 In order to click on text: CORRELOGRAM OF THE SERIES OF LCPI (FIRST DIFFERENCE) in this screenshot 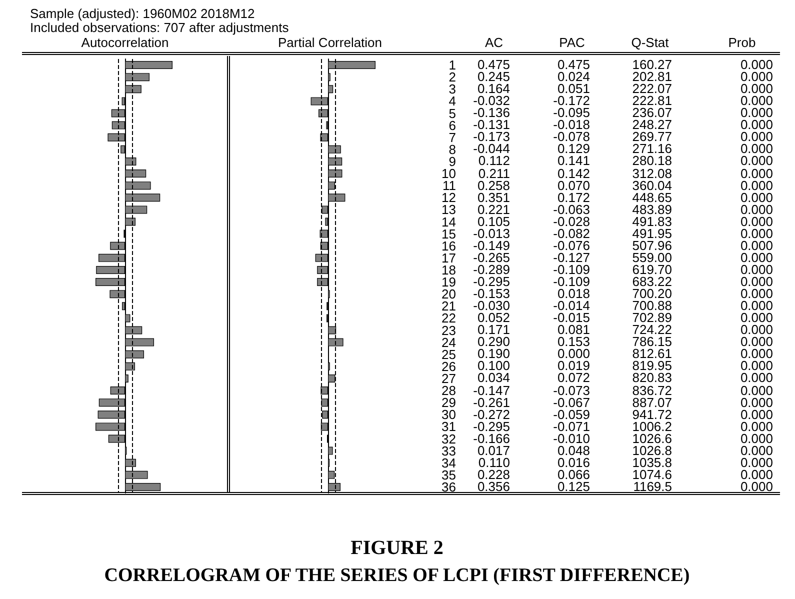, I will do `click(397, 576)`.